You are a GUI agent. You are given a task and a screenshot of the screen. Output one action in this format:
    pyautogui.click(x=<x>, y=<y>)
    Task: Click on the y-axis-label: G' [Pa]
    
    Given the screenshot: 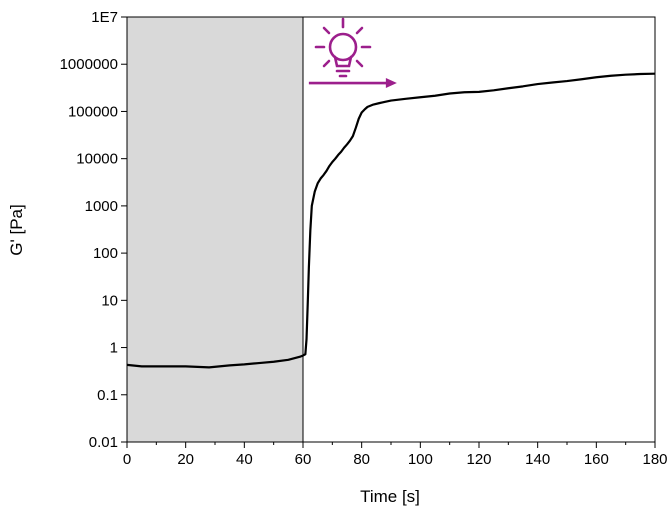 What is the action you would take?
    pyautogui.click(x=16, y=229)
    